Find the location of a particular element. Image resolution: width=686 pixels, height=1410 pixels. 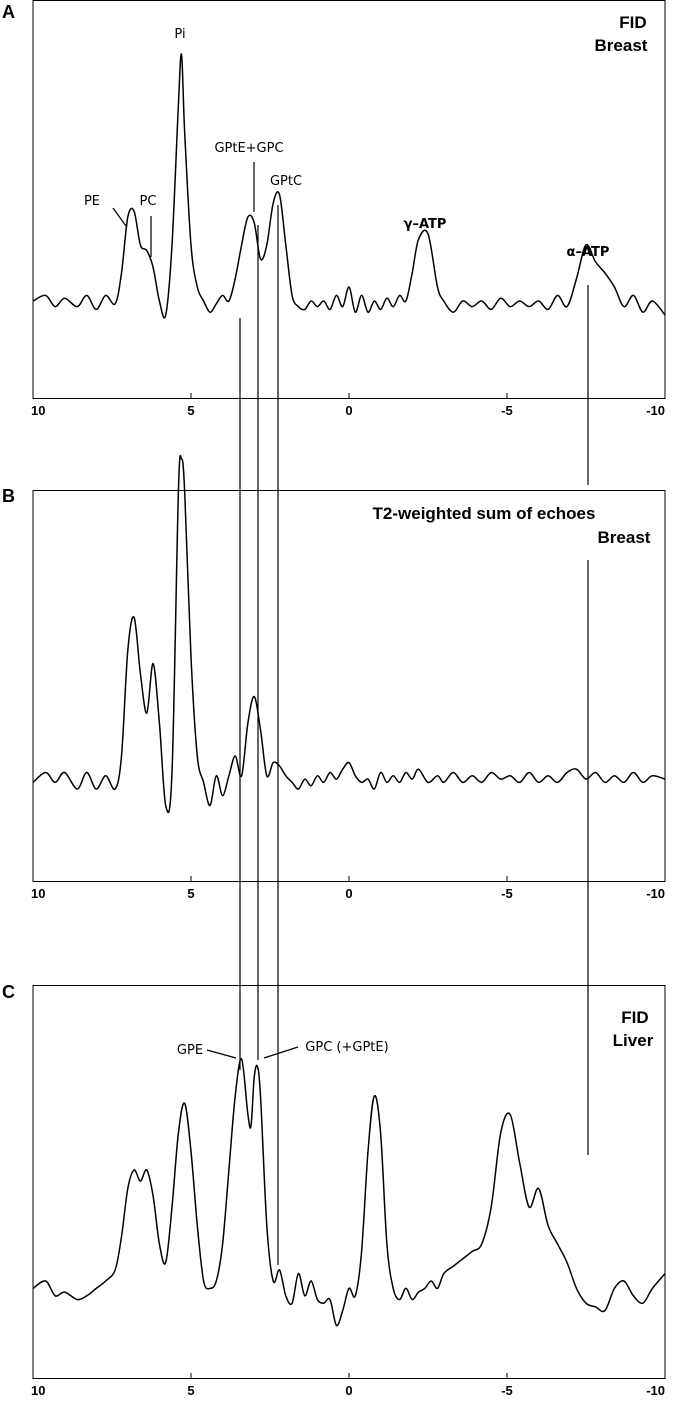

pe-leader-line is located at coordinates (119, 217).